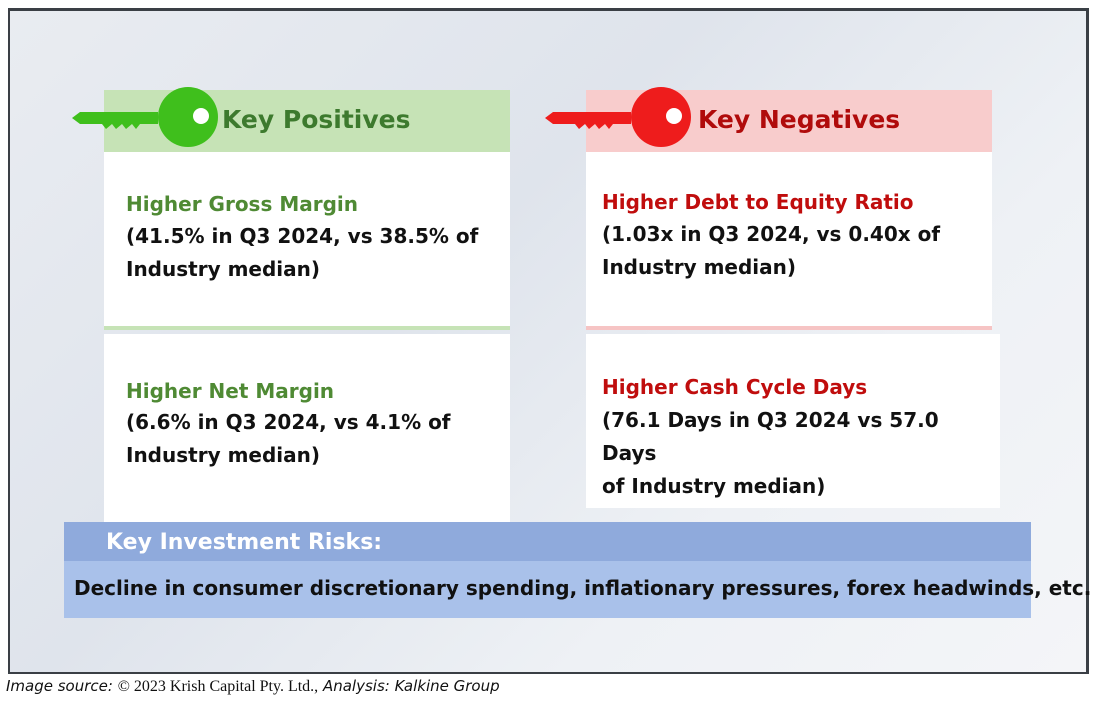 The width and height of the screenshot is (1097, 703). I want to click on negative-item-title: Higher Cash Cycle Days, so click(735, 387).